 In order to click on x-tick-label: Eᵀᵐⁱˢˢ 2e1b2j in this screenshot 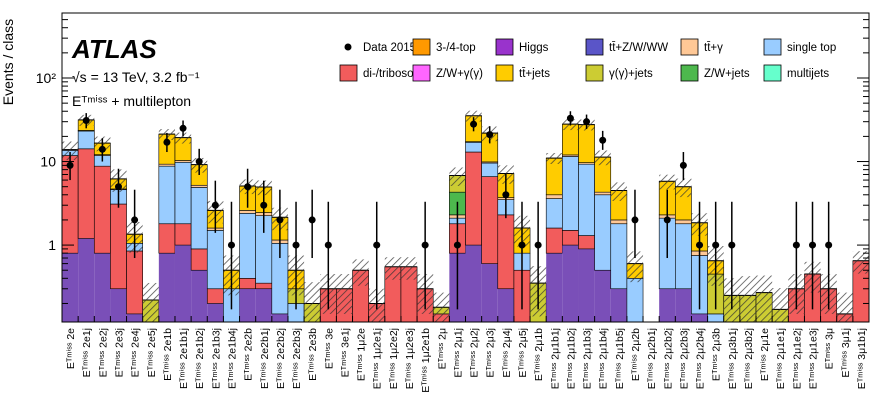, I will do `click(200, 358)`.